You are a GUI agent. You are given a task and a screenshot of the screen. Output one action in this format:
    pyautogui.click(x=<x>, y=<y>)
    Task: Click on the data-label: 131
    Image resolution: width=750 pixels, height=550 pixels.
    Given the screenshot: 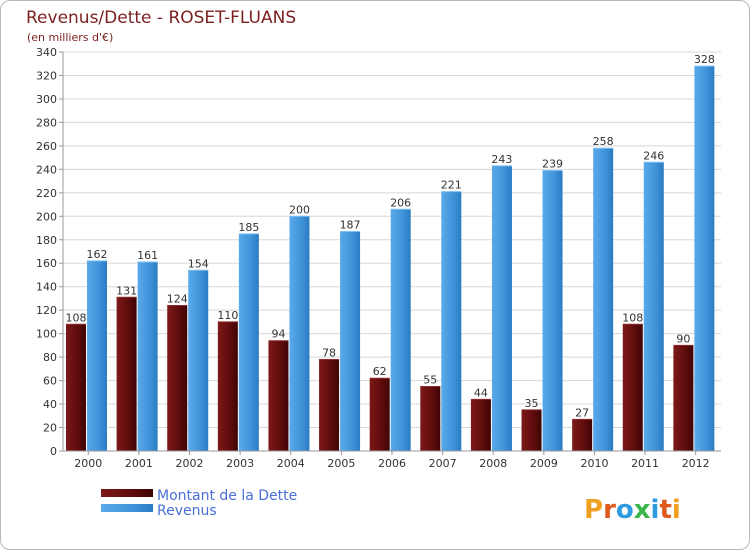 What is the action you would take?
    pyautogui.click(x=126, y=290)
    